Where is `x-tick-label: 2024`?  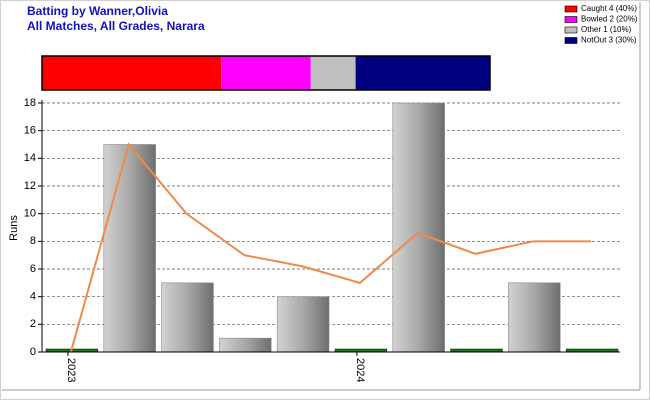 x-tick-label: 2024 is located at coordinates (360, 370).